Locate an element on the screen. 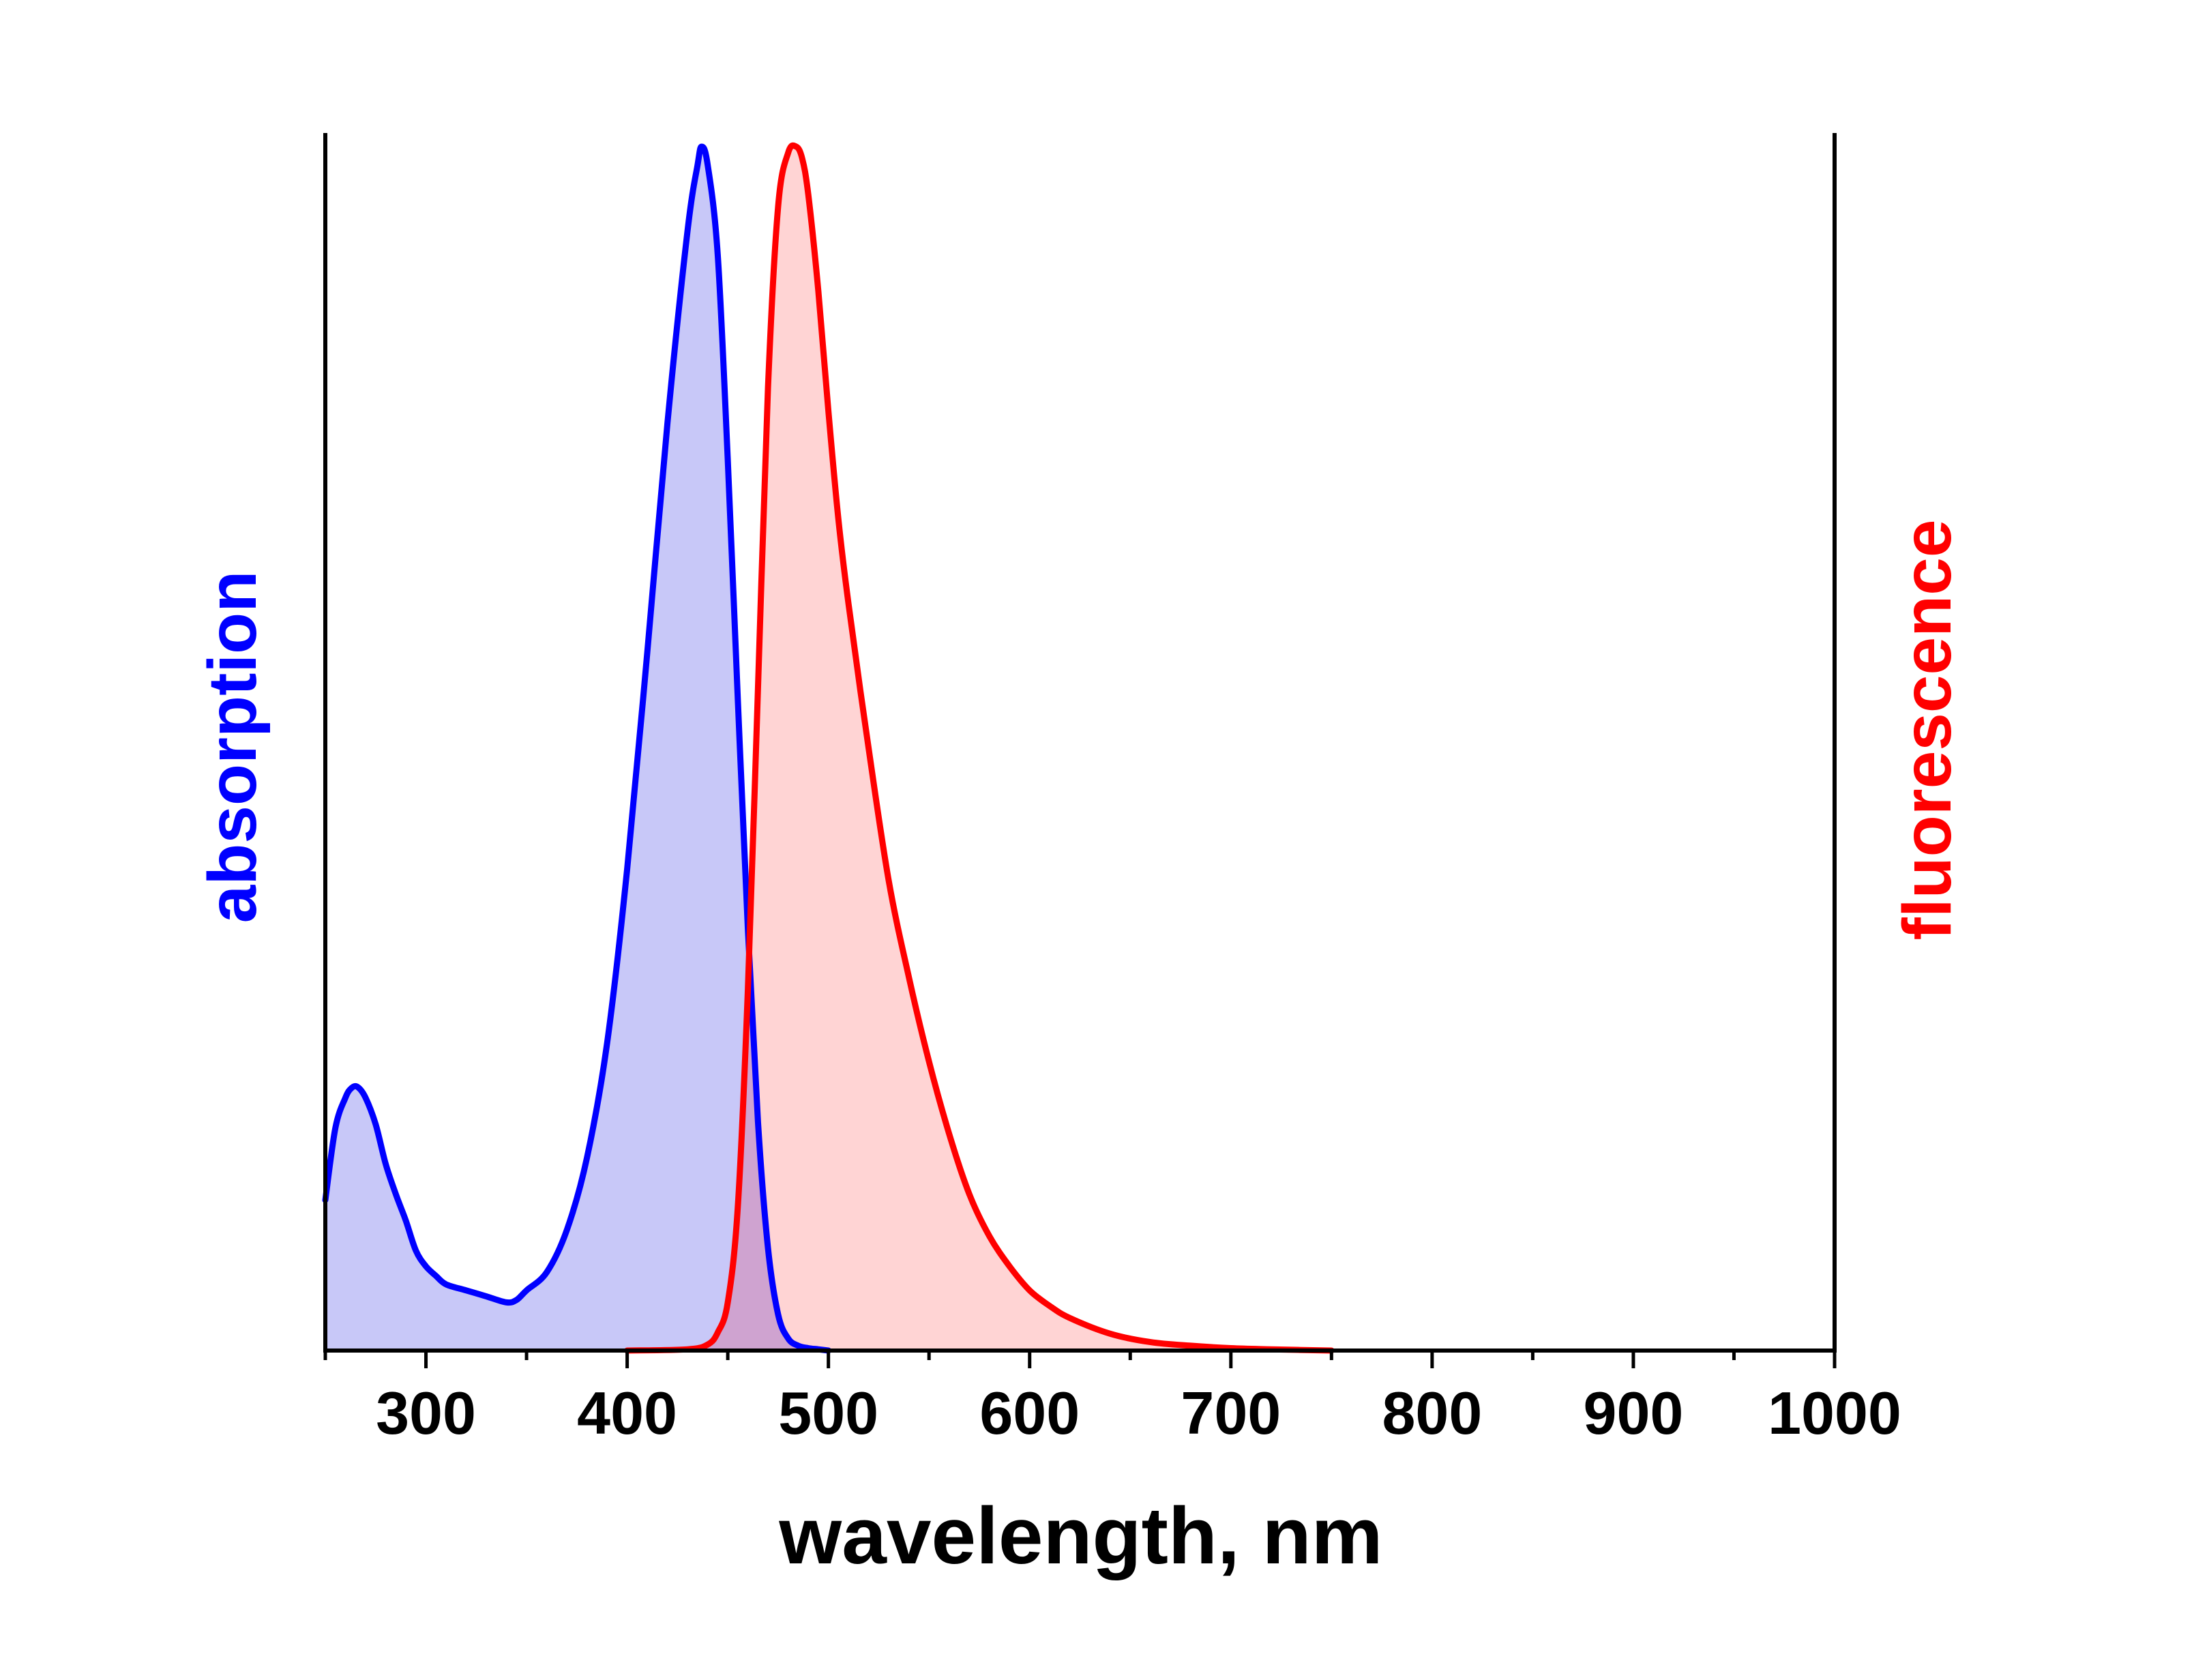  x-tick-label: 900 is located at coordinates (1634, 1413).